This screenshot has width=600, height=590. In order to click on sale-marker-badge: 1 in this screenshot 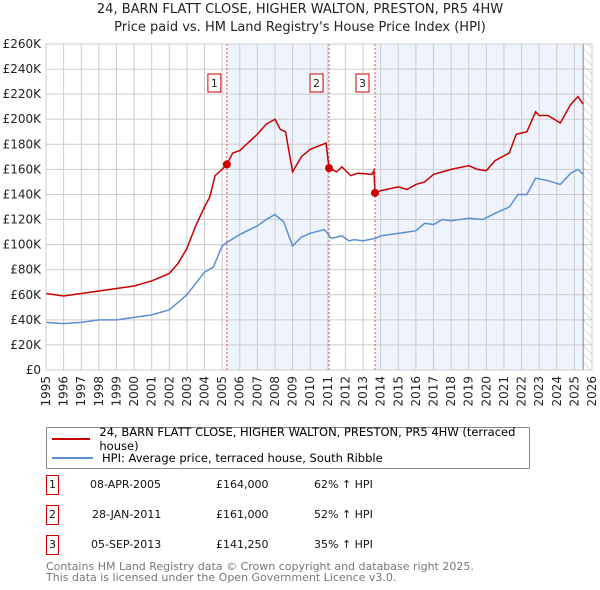, I will do `click(52, 485)`.